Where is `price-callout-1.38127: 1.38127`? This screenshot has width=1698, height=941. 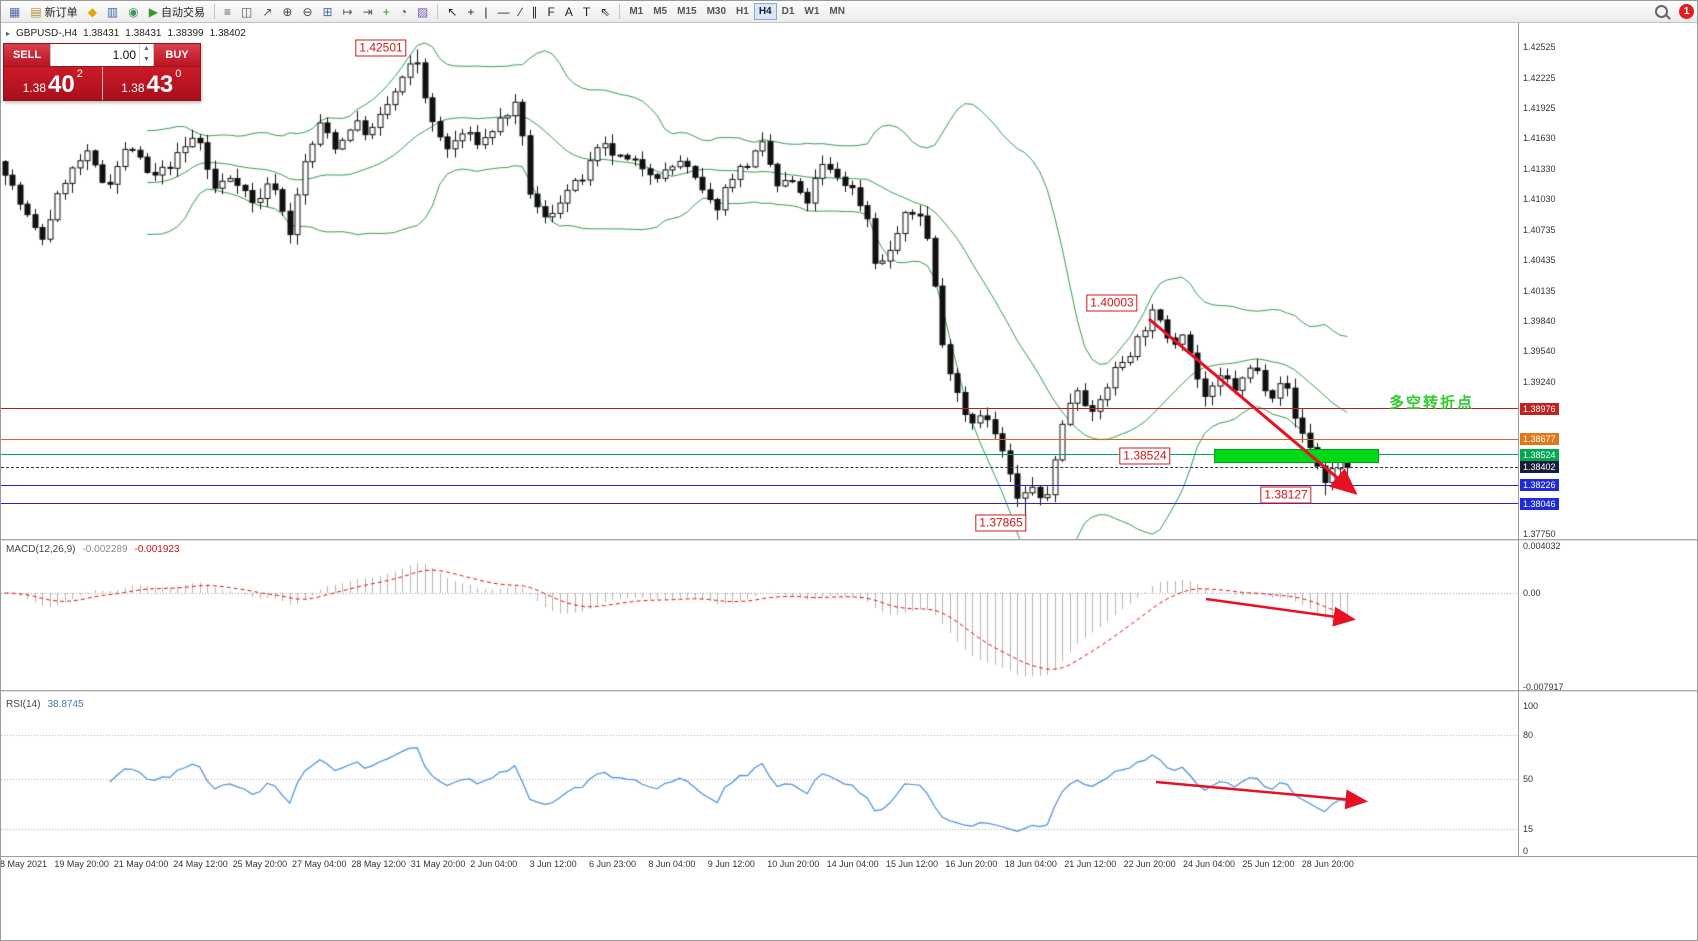 price-callout-1.38127: 1.38127 is located at coordinates (1286, 495).